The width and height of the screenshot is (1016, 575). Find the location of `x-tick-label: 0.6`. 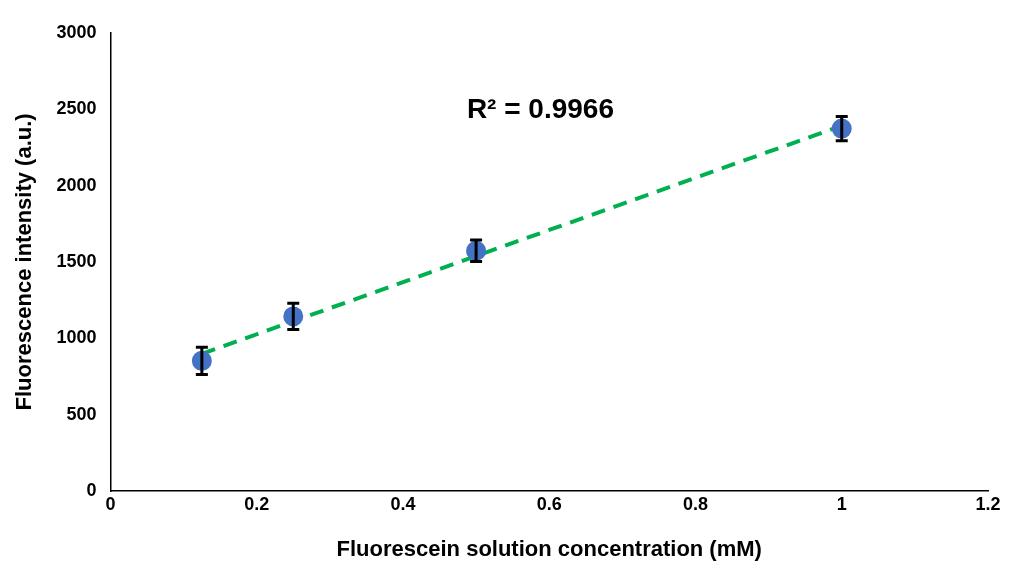

x-tick-label: 0.6 is located at coordinates (549, 503).